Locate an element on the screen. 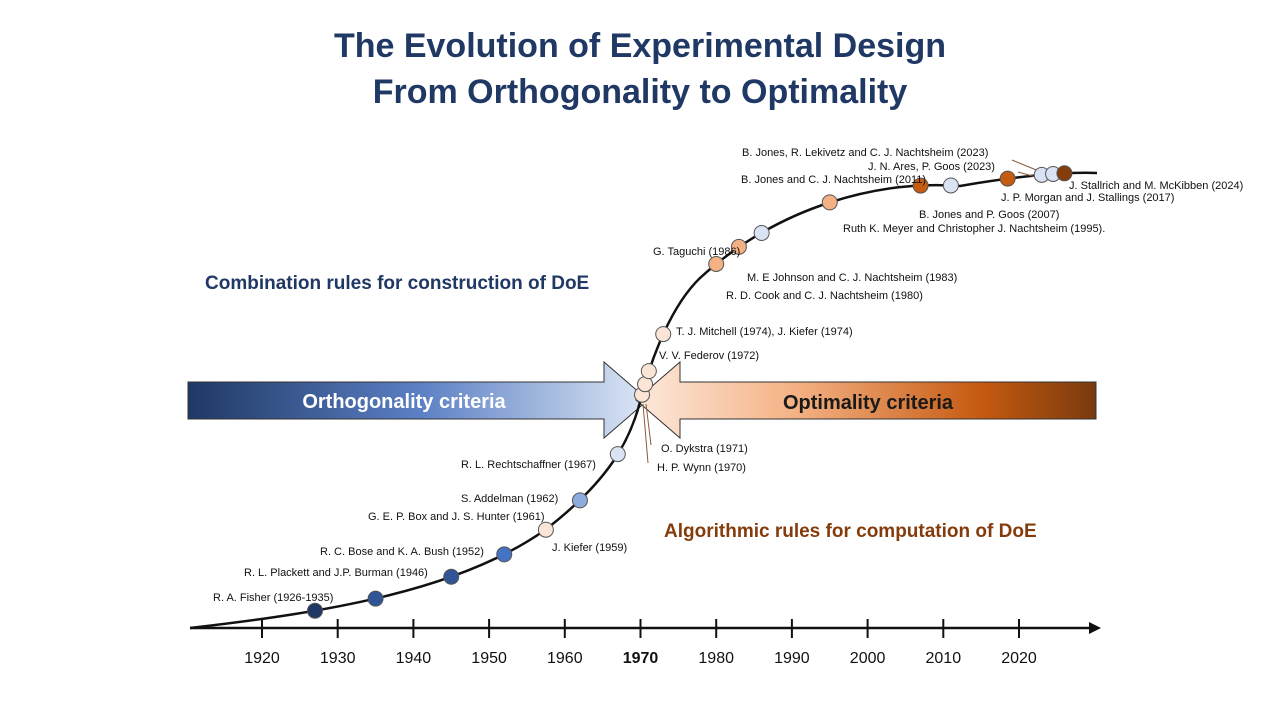  milestone-label: B. Jones and P. Goos (2007) is located at coordinates (989, 215).